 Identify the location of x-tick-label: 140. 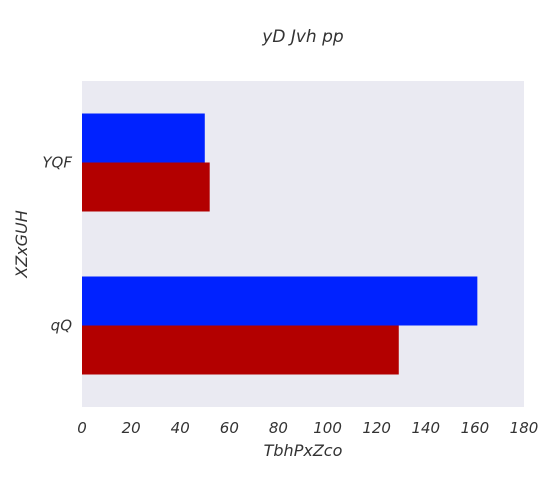
(425, 428).